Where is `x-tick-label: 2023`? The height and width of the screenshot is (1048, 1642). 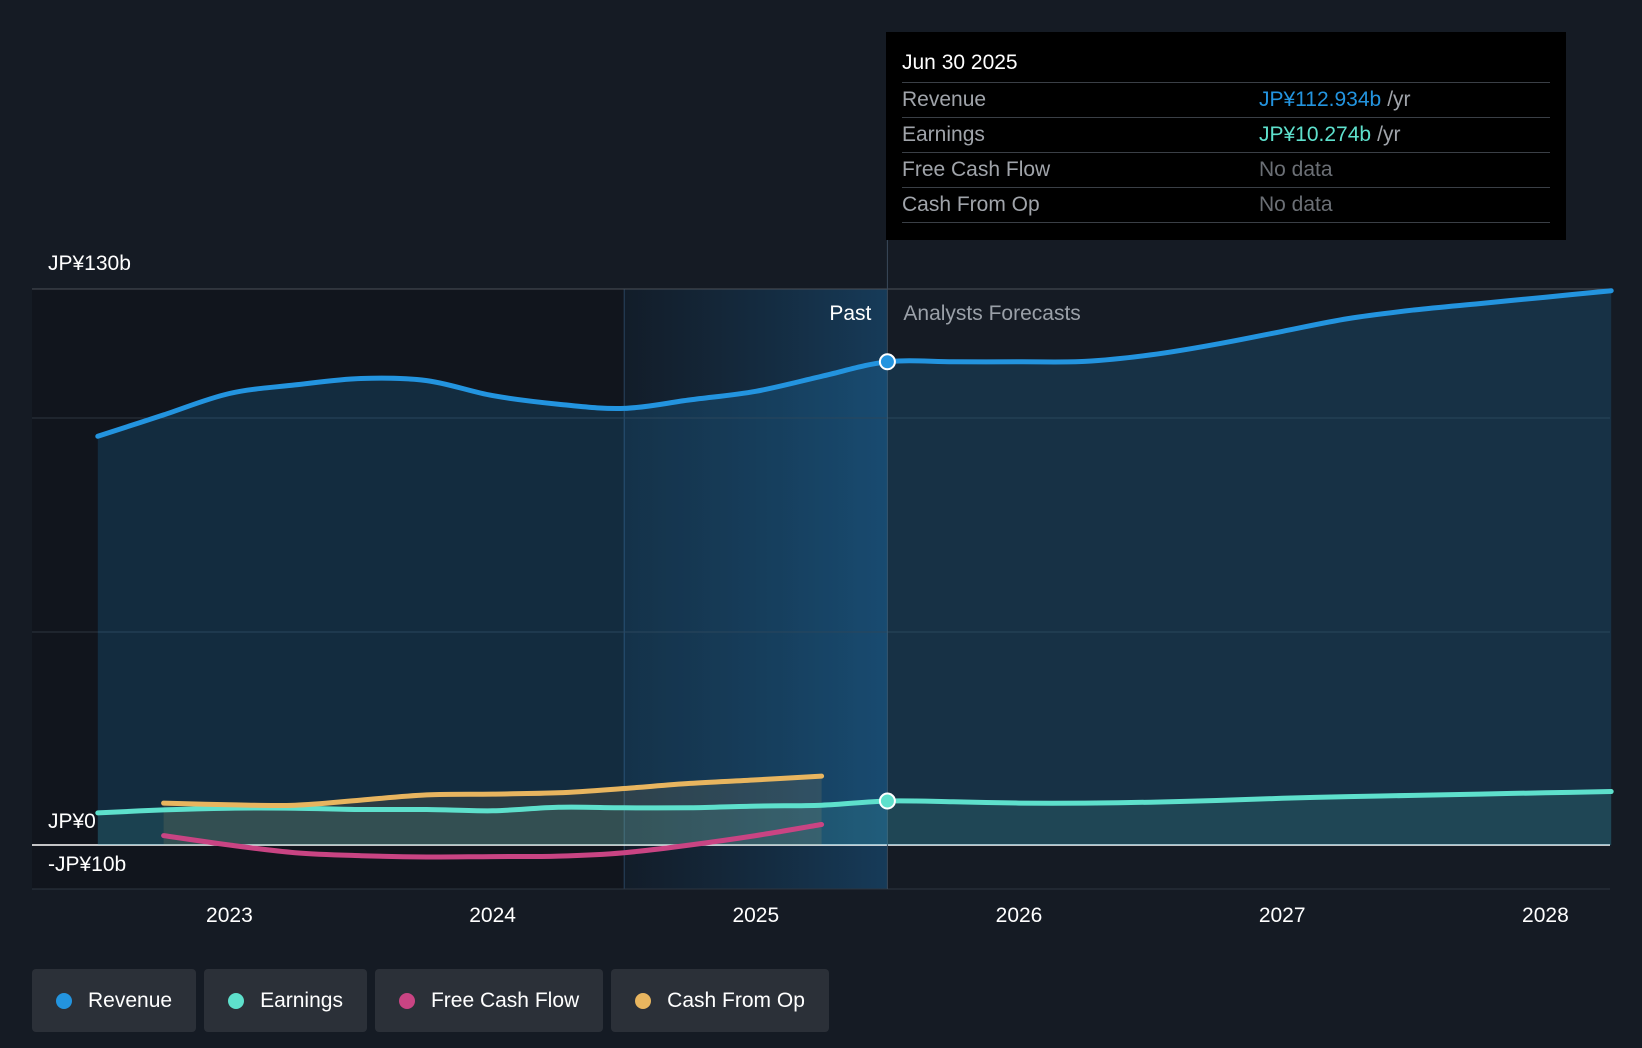 x-tick-label: 2023 is located at coordinates (229, 915).